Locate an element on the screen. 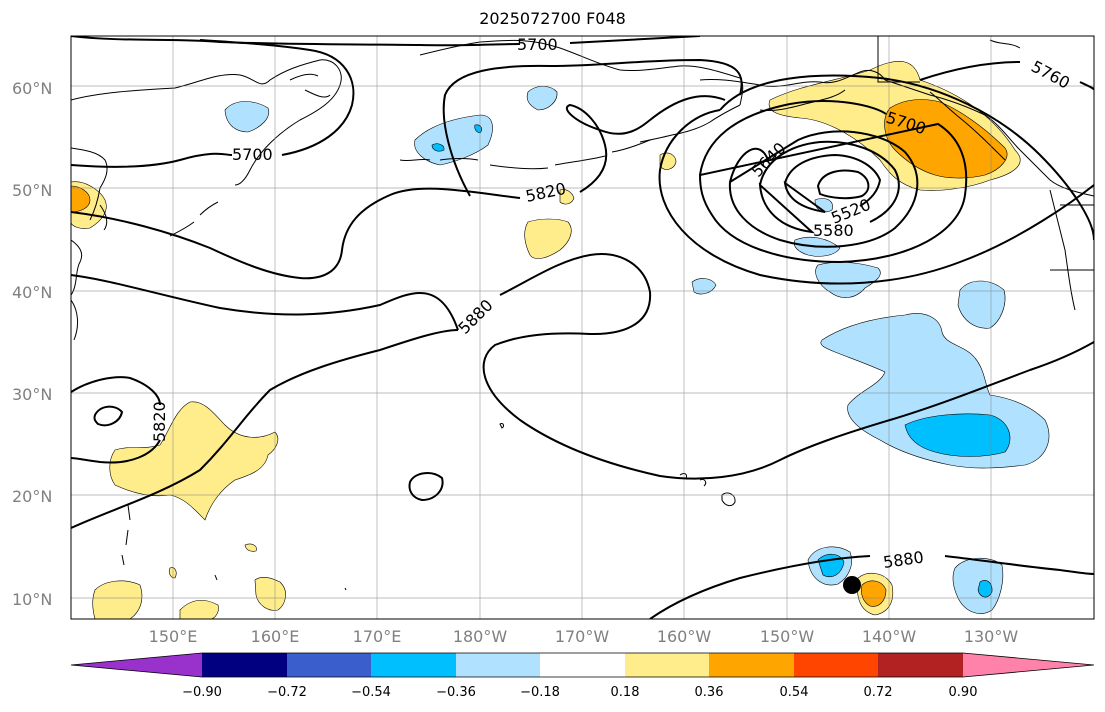 The height and width of the screenshot is (712, 1105). warm-anomaly-west-pacific is located at coordinates (194, 461).